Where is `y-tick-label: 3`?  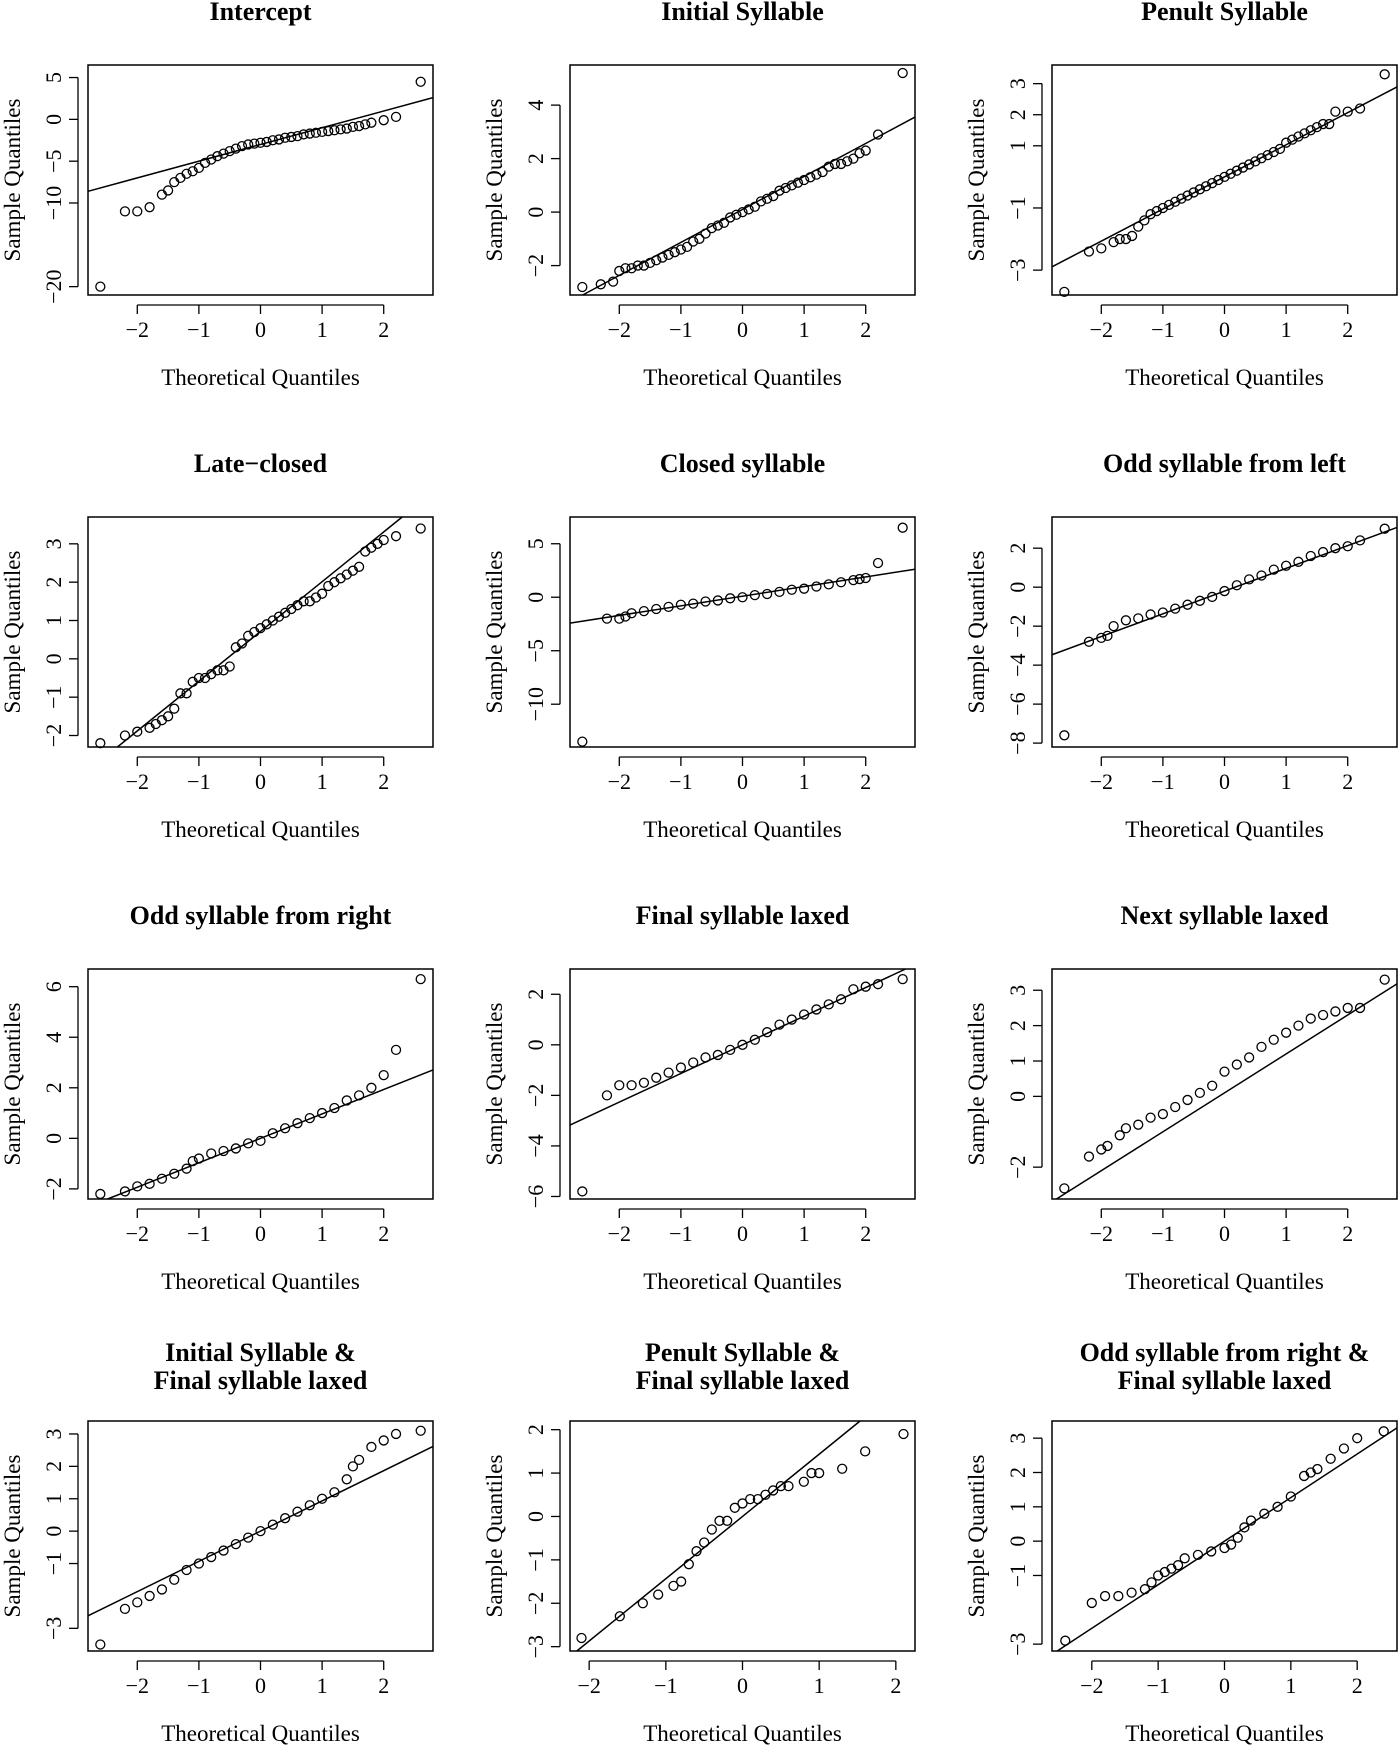 y-tick-label: 3 is located at coordinates (1017, 990).